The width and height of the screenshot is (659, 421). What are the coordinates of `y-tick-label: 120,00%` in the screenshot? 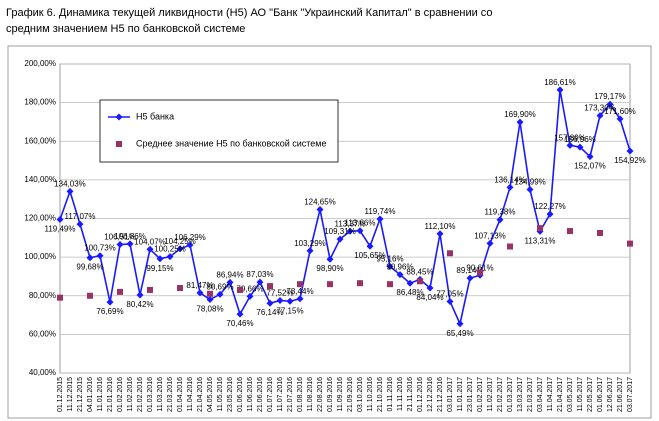 It's located at (40, 218).